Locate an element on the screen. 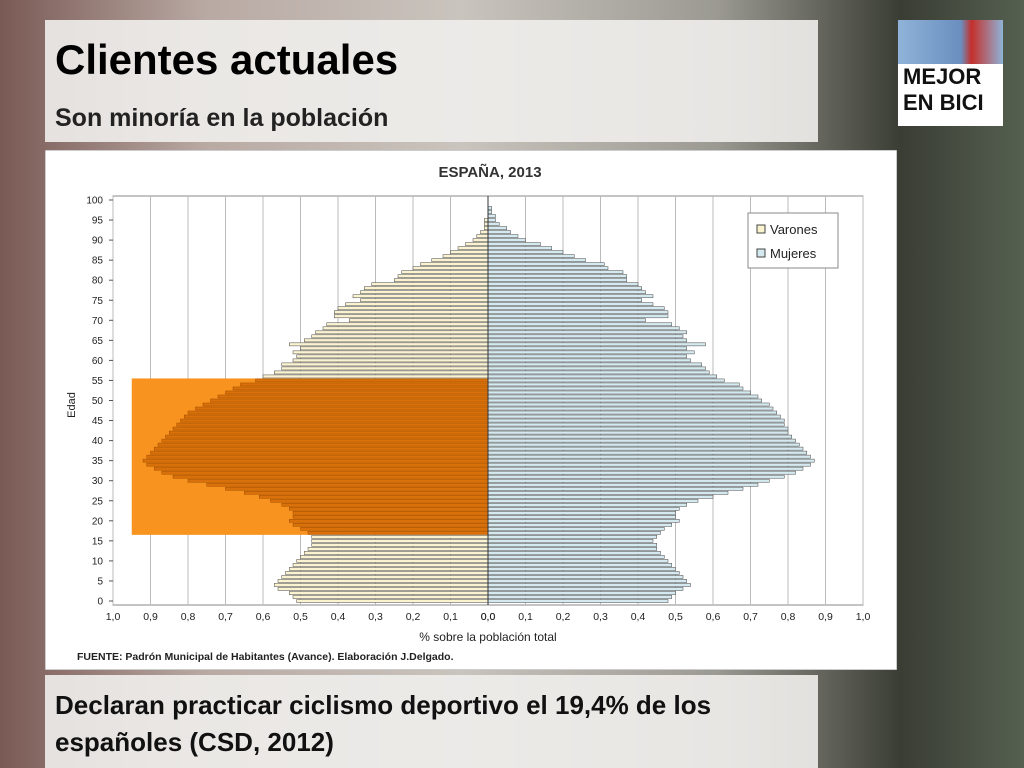  y-tick-label: 75 is located at coordinates (98, 301).